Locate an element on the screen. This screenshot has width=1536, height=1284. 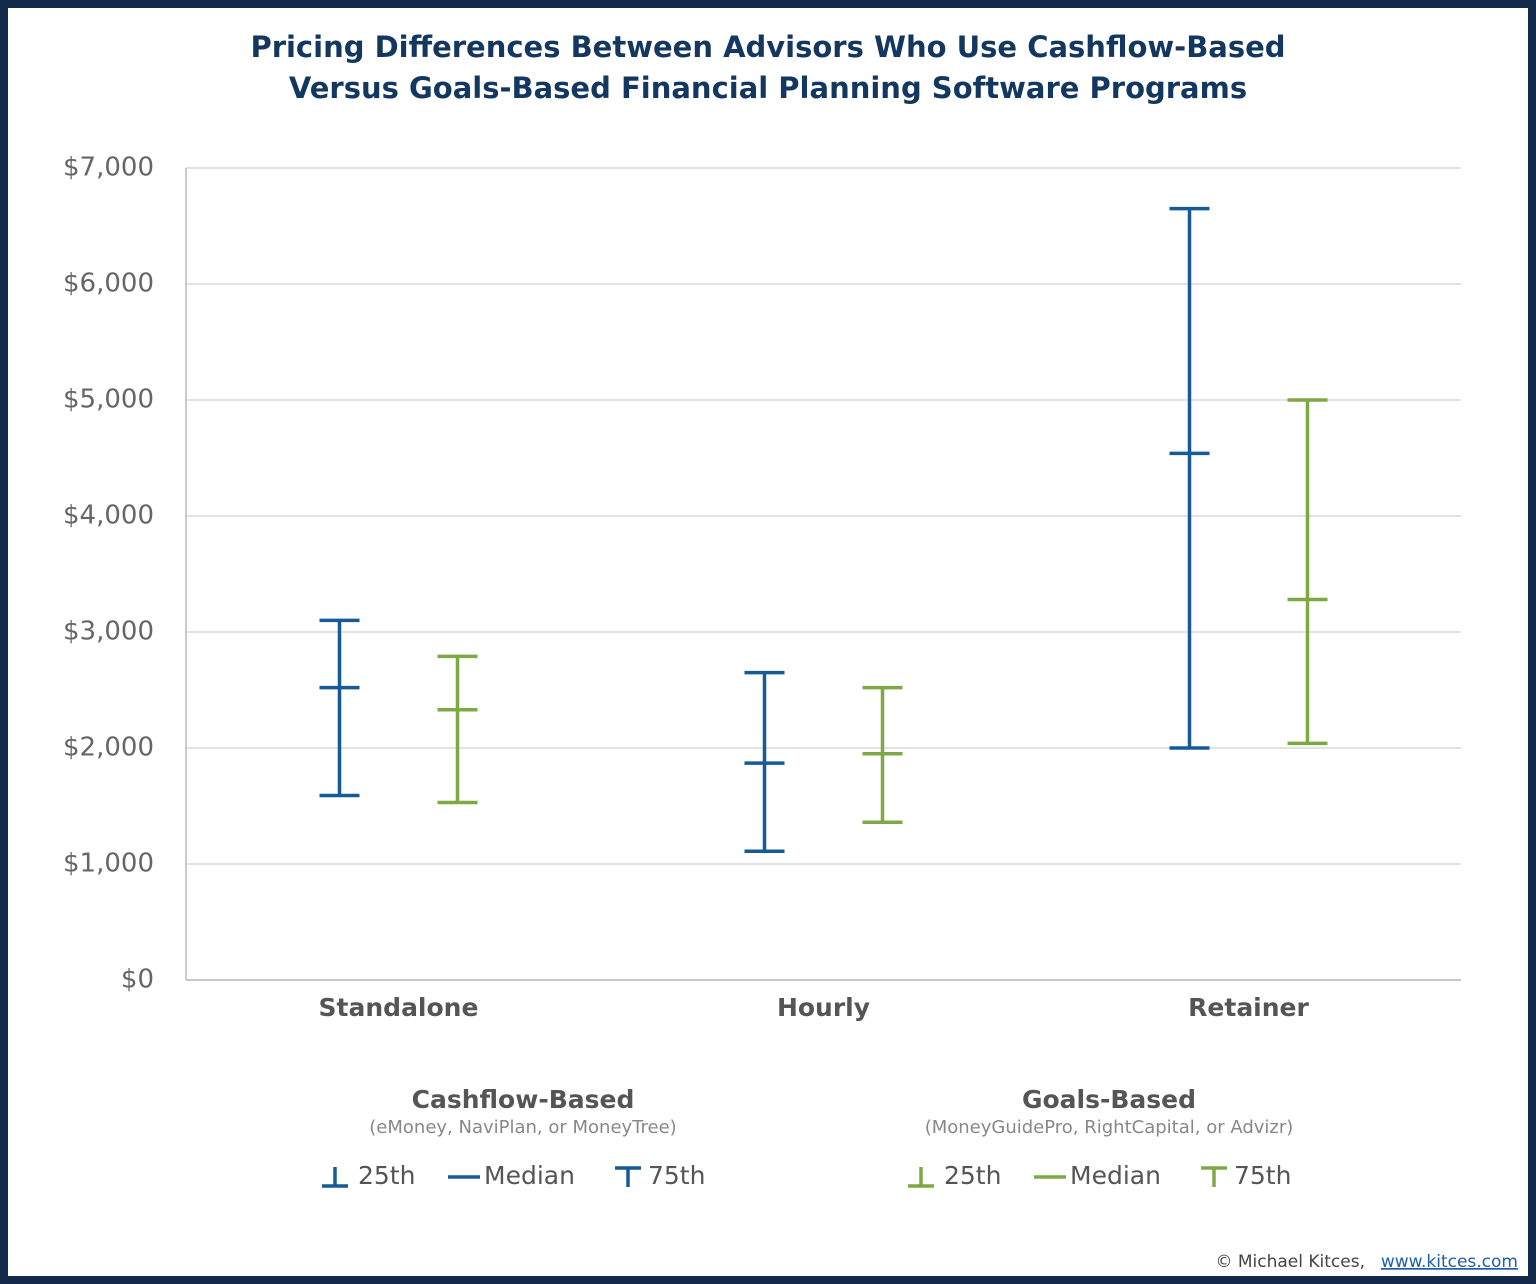
legend-heading: Goals-Based is located at coordinates (1109, 1099).